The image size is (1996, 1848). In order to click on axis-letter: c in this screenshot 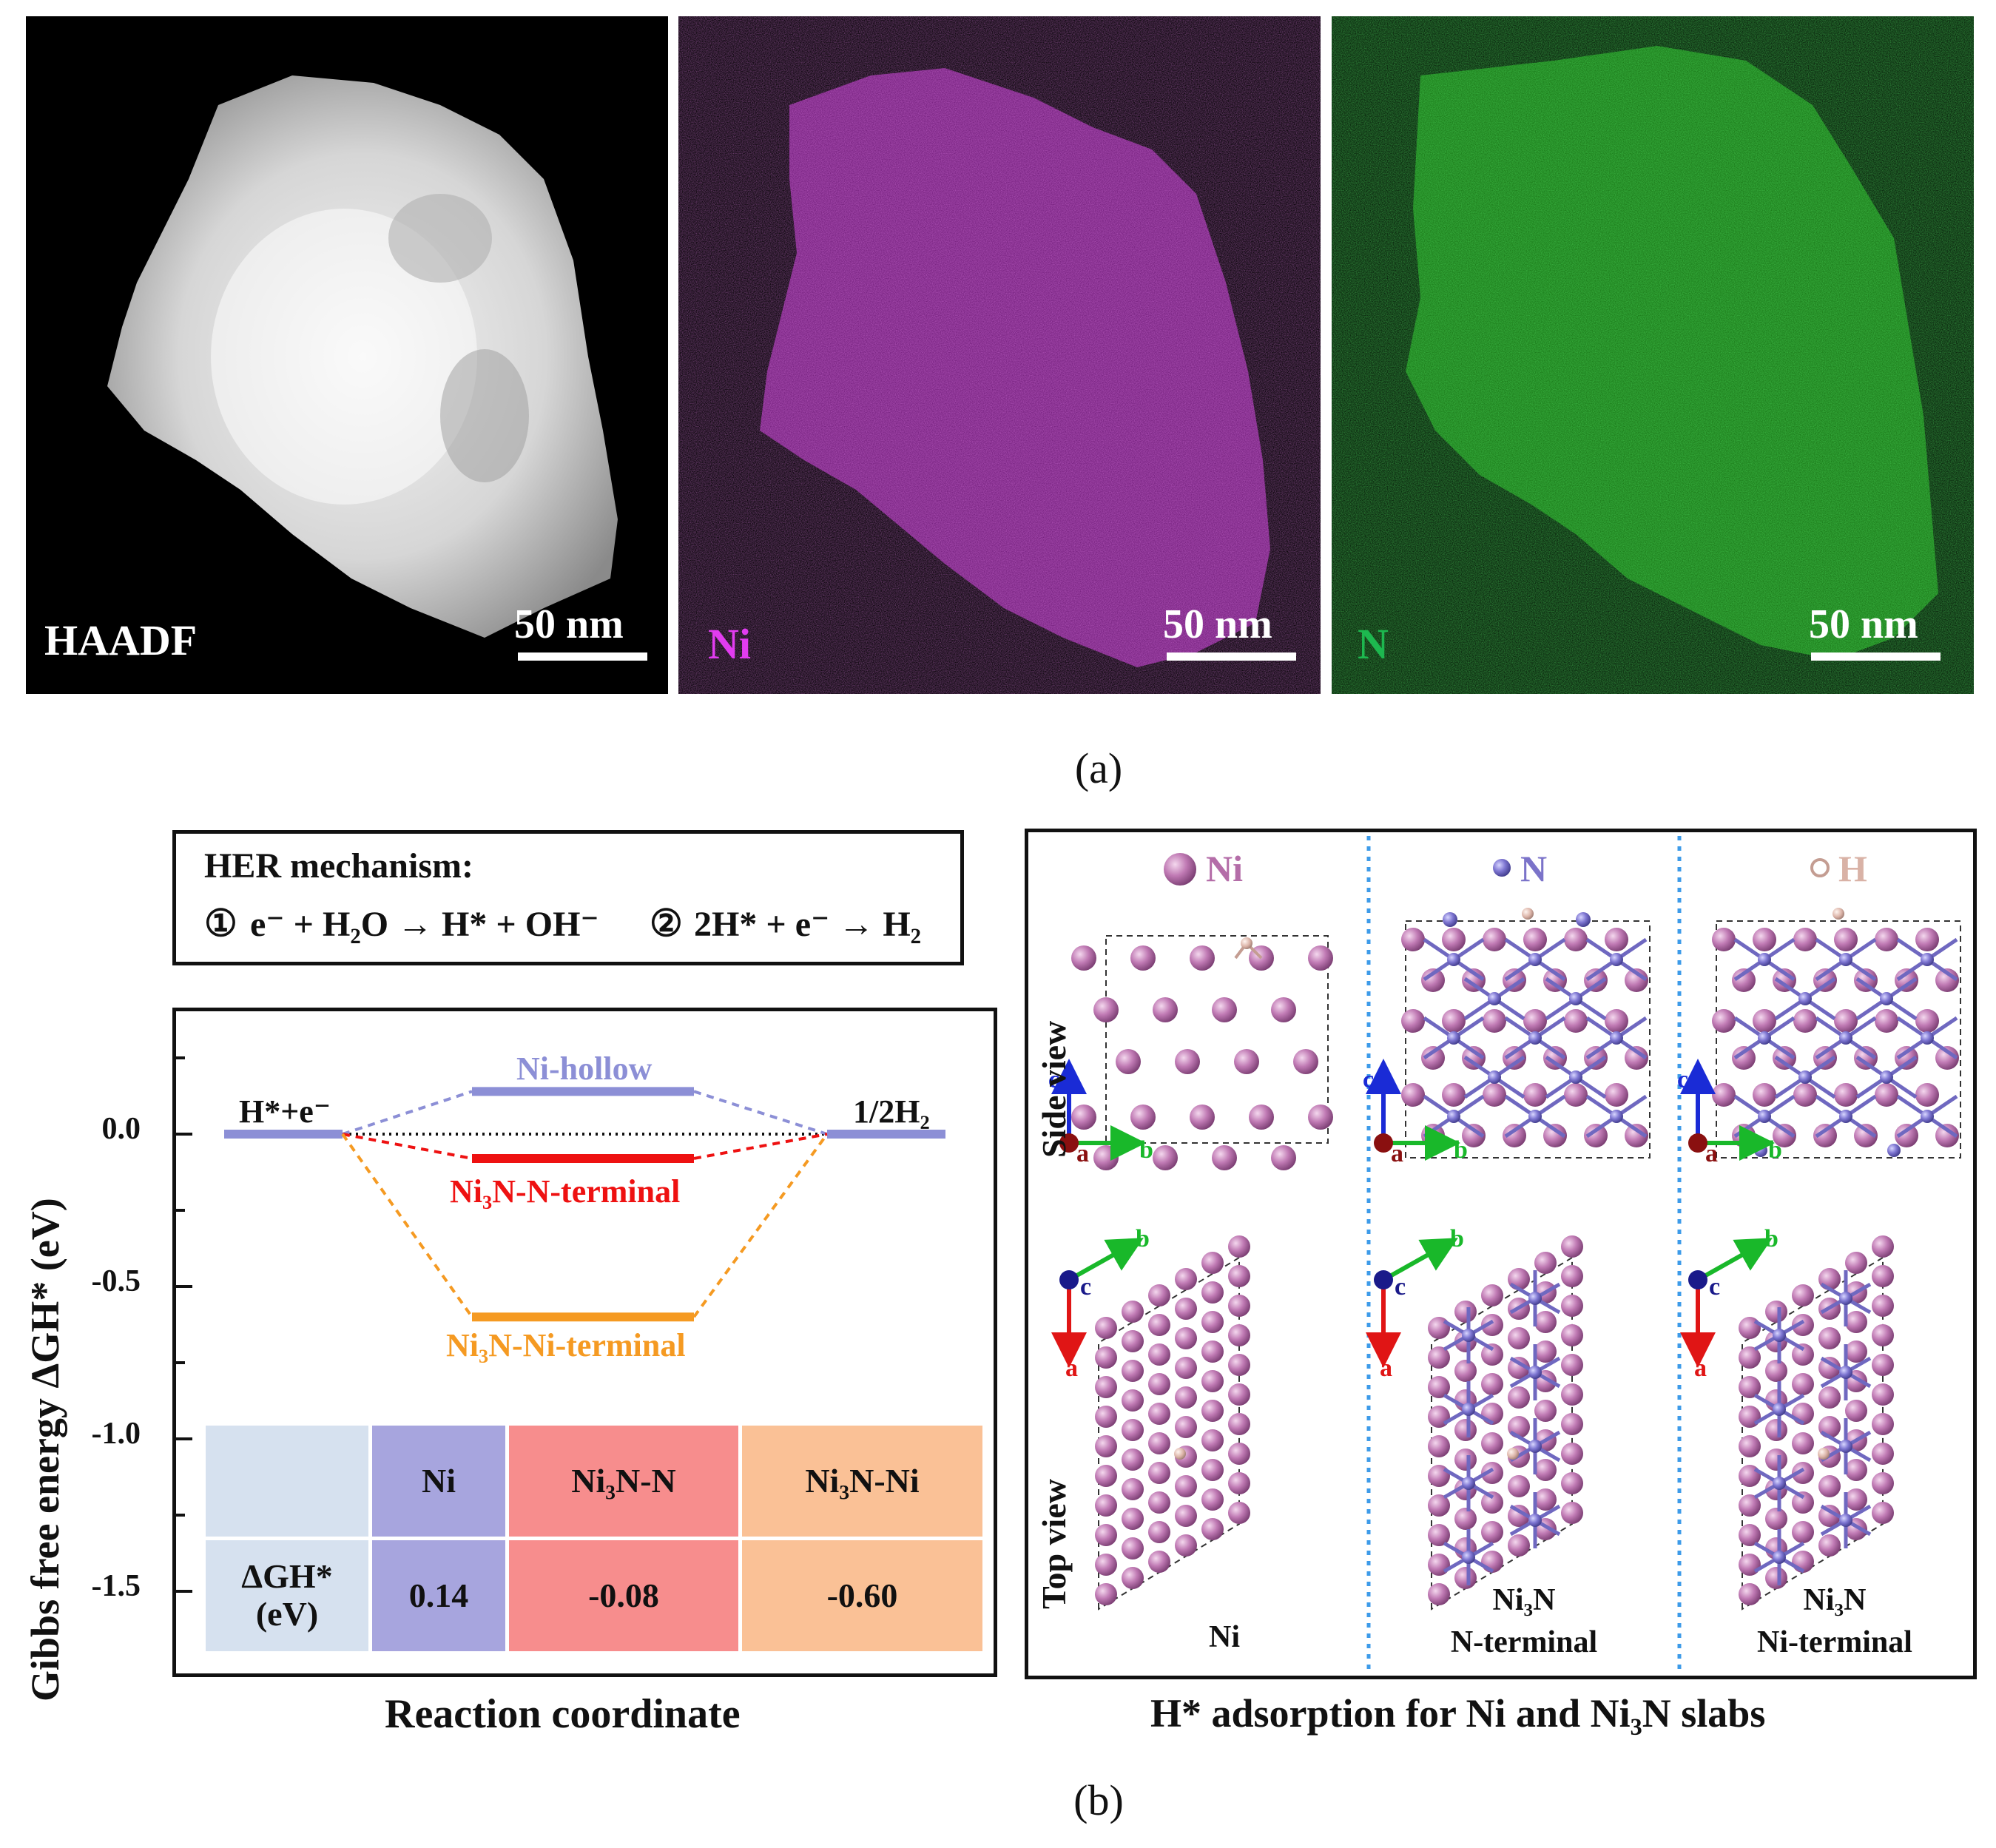, I will do `click(1085, 1287)`.